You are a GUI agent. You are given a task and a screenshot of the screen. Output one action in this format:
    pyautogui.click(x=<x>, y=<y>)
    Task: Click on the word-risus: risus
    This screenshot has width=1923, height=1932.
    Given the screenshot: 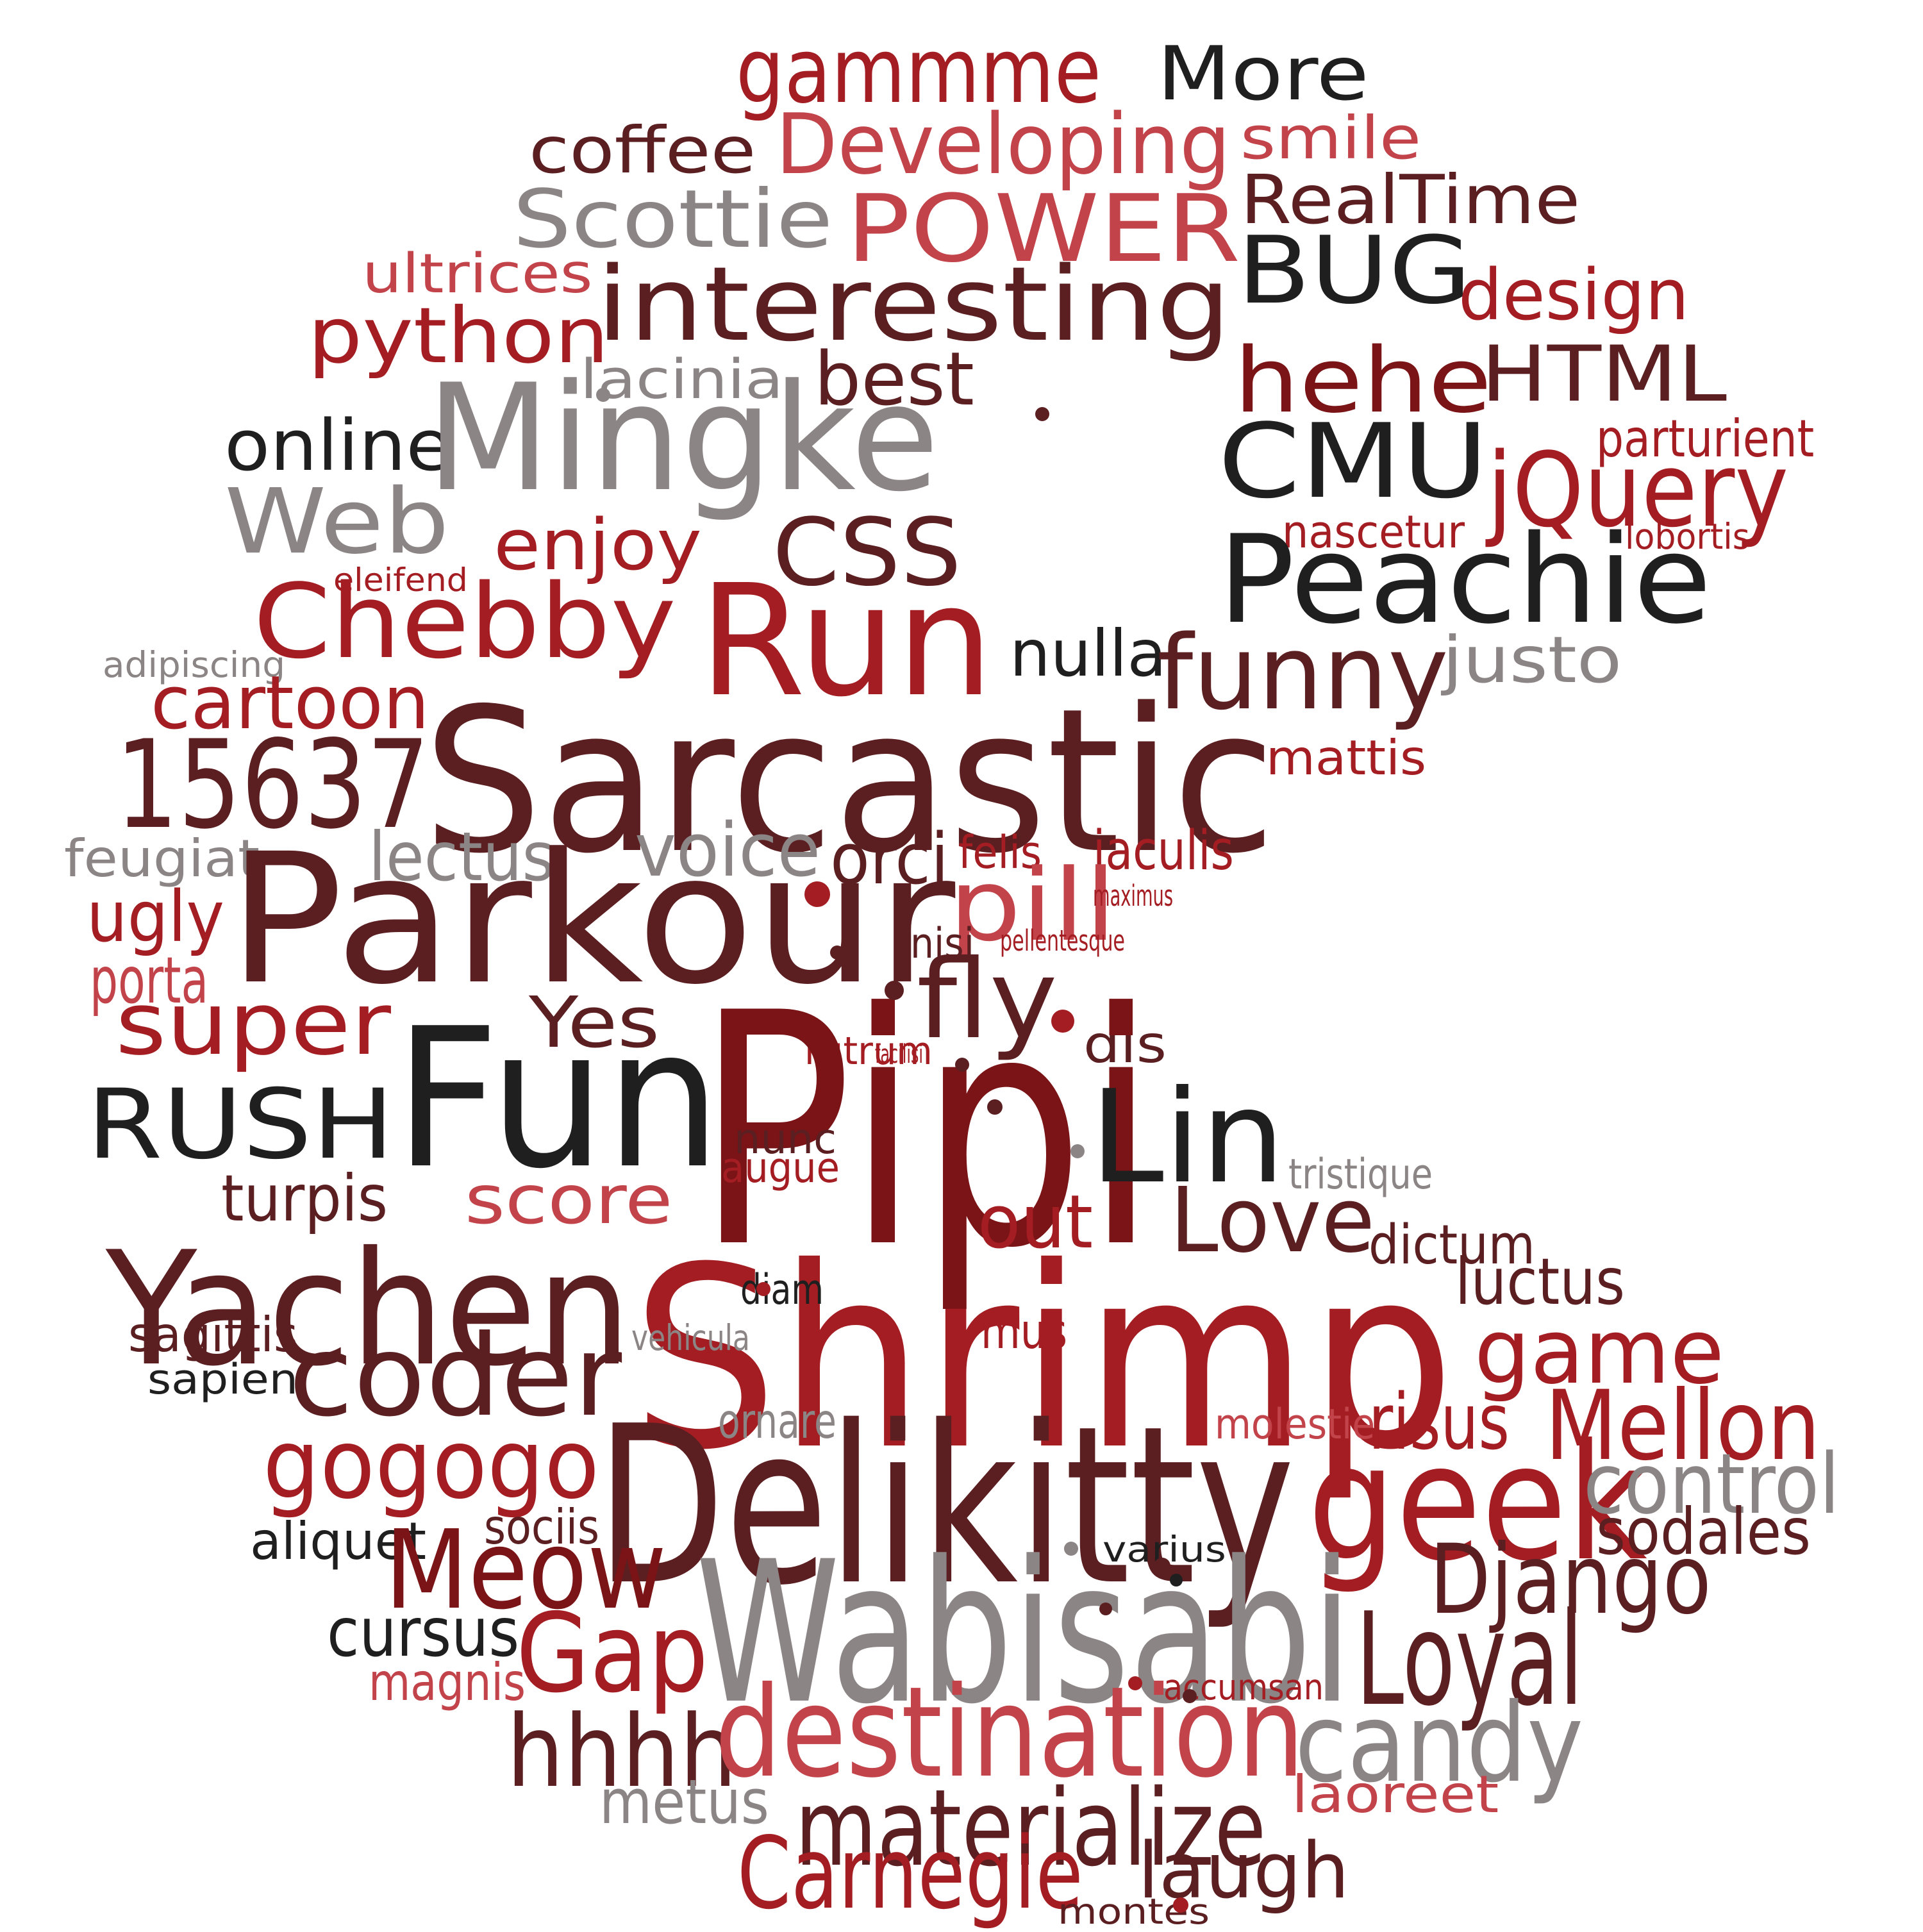 What is the action you would take?
    pyautogui.click(x=1440, y=1423)
    